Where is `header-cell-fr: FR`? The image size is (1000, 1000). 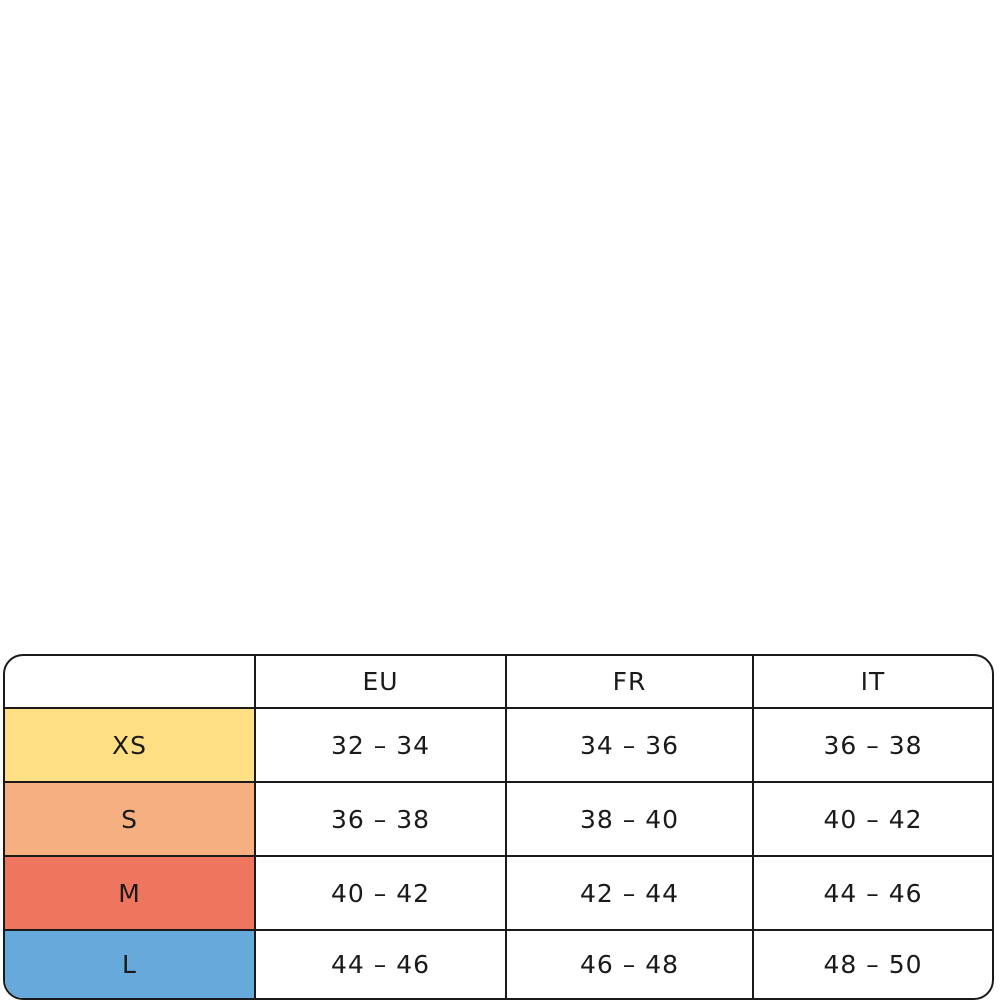 header-cell-fr: FR is located at coordinates (628, 681).